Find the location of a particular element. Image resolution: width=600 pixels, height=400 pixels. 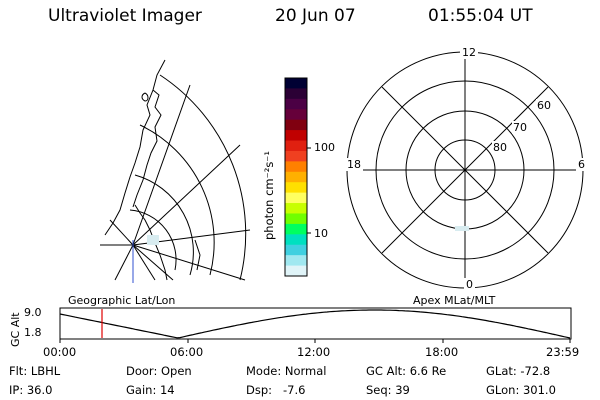

timeline-xtick-4: 23:59 is located at coordinates (563, 352).